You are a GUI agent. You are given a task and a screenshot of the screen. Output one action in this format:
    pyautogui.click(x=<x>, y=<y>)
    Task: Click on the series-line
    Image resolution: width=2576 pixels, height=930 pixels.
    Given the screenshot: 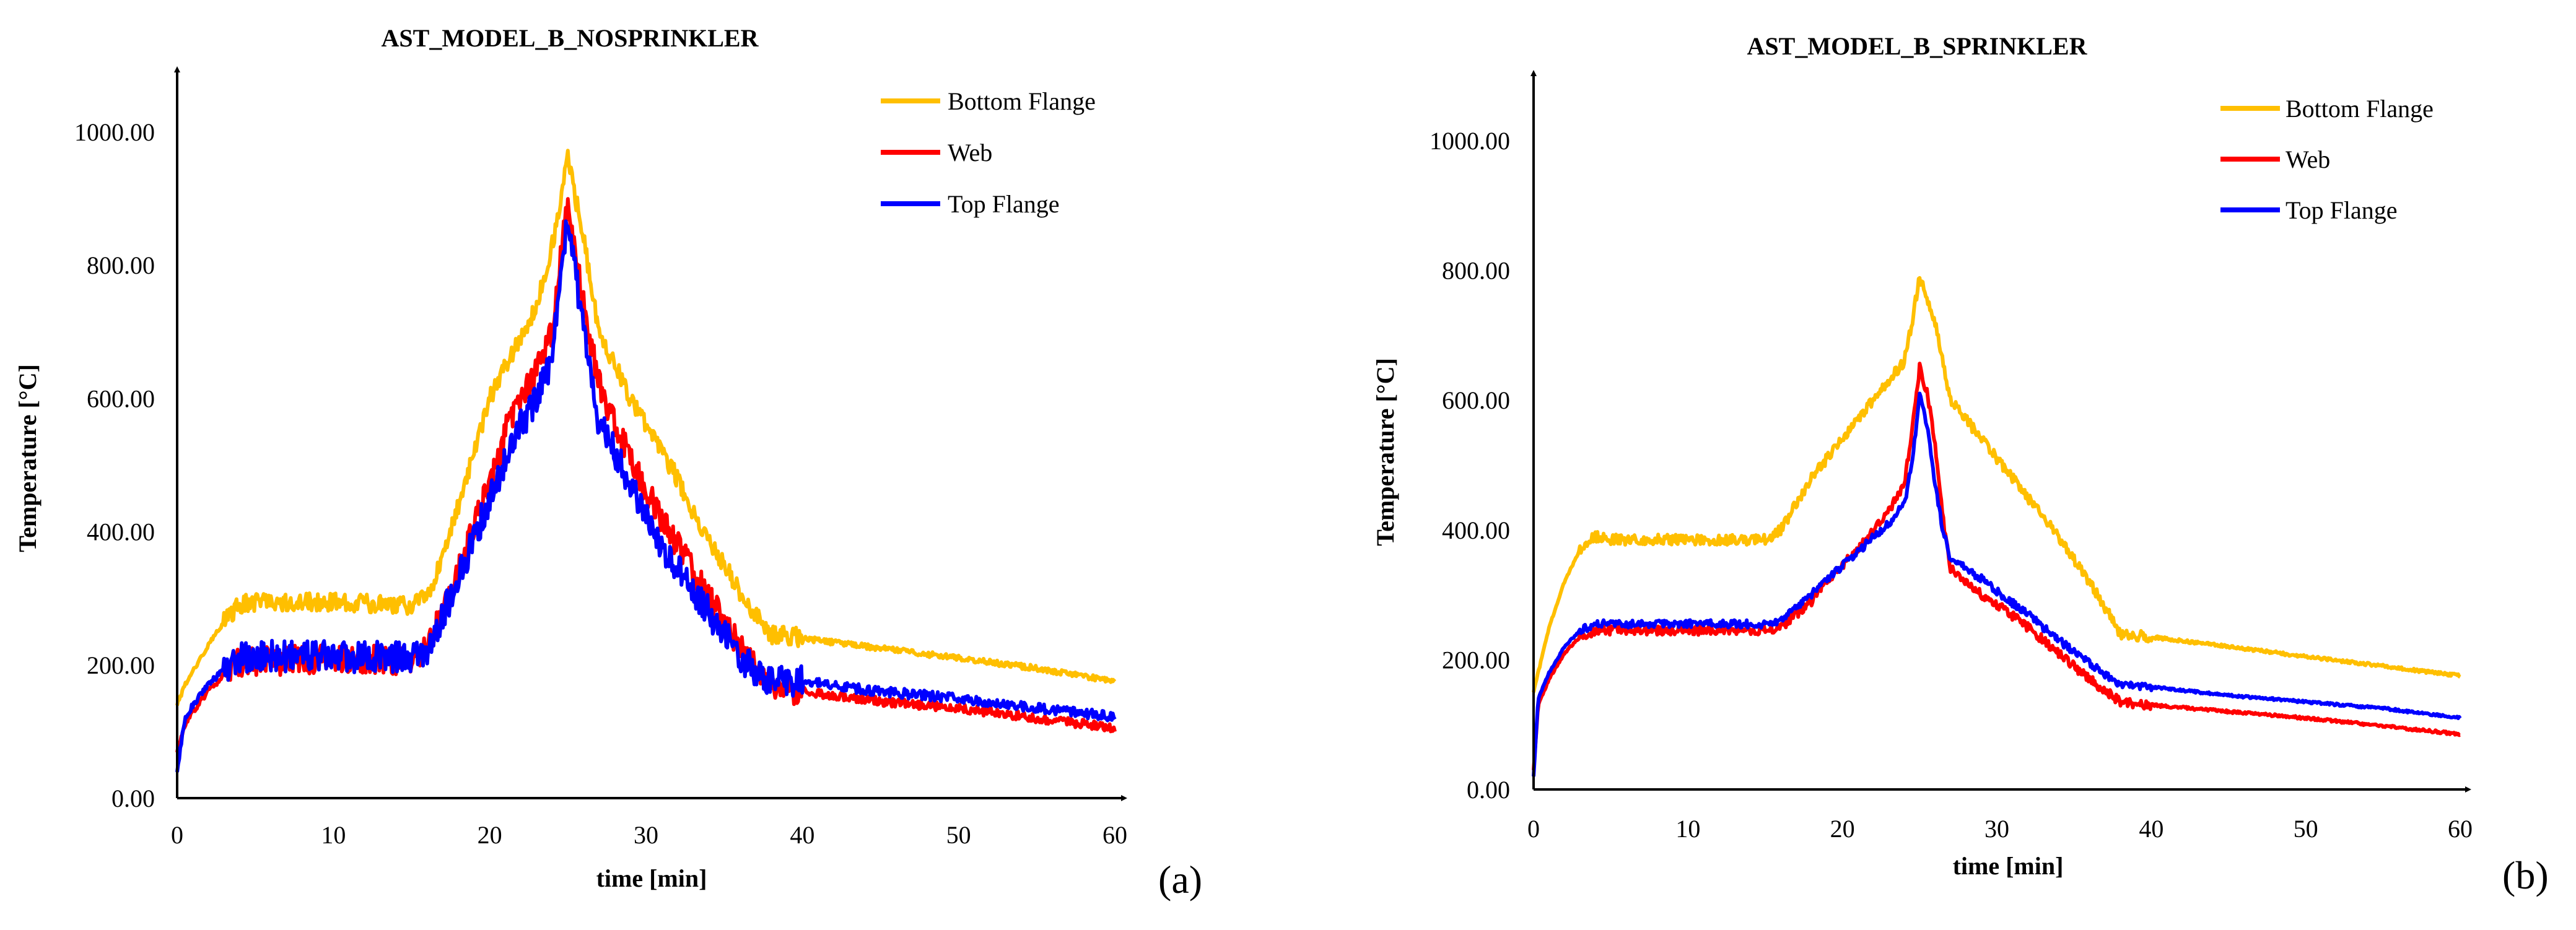 What is the action you would take?
    pyautogui.click(x=1997, y=584)
    